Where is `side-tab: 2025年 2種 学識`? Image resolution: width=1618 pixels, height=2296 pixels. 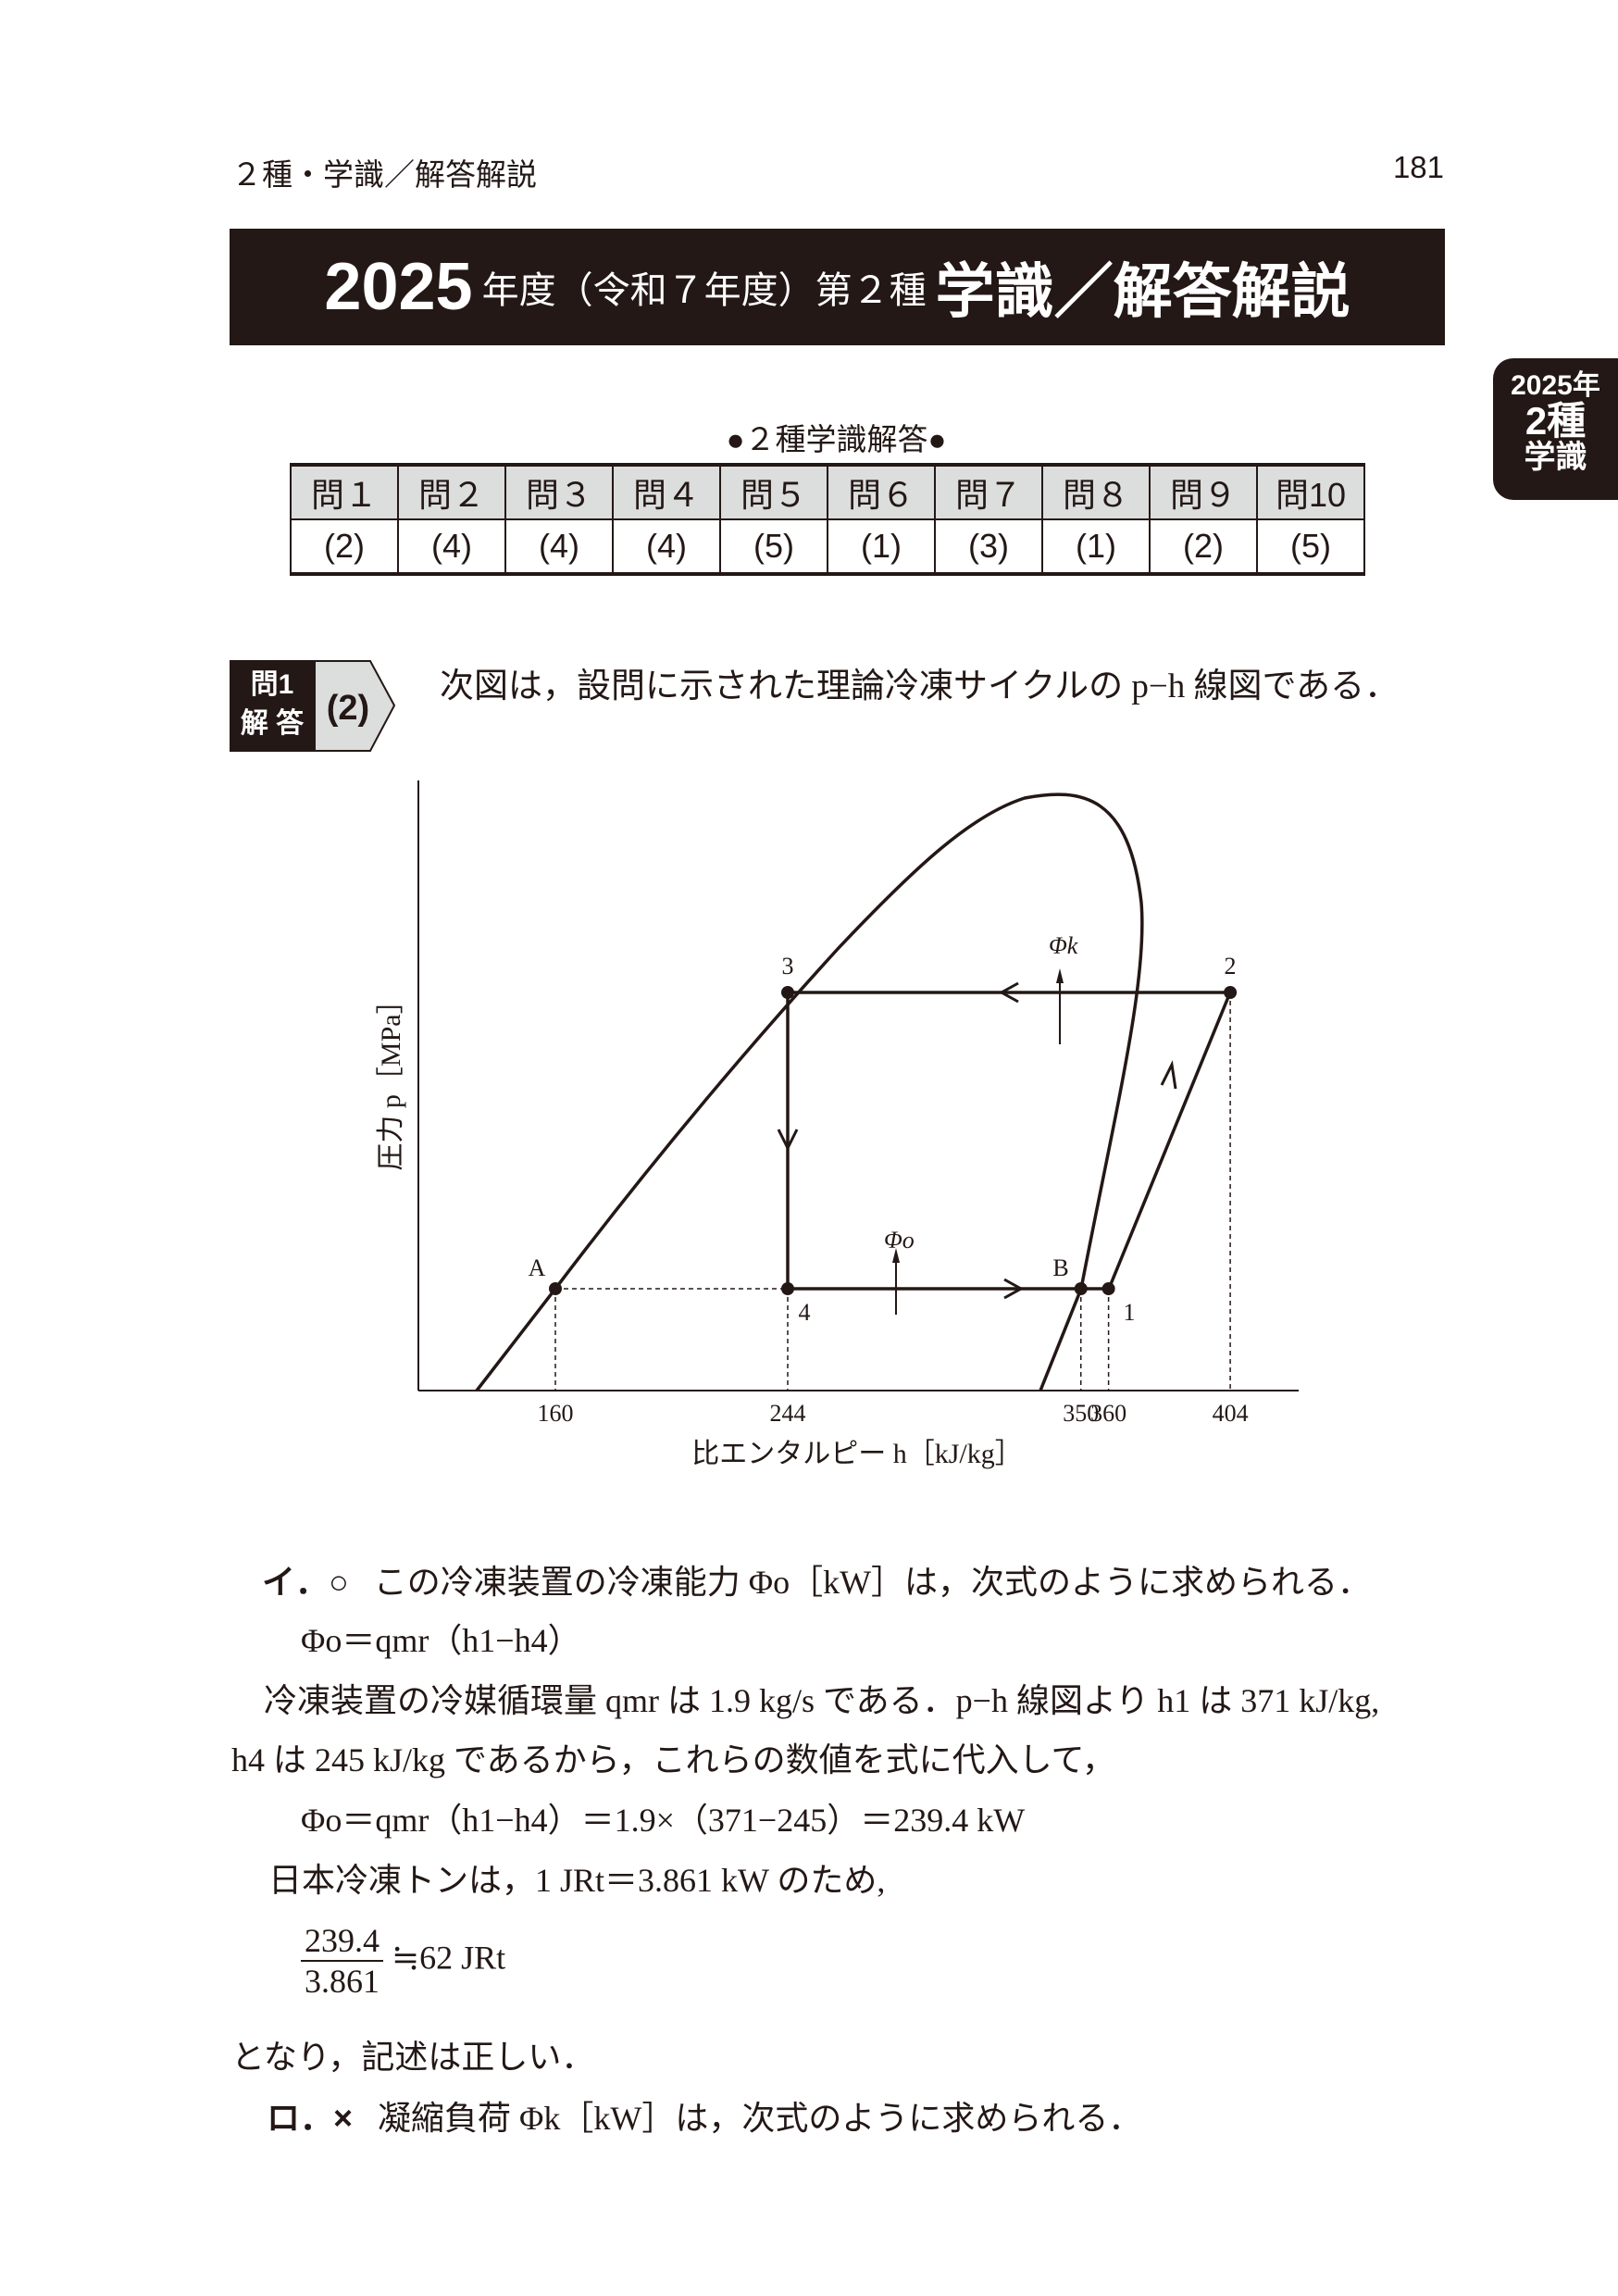
side-tab: 2025年 2種 学識 is located at coordinates (1555, 429).